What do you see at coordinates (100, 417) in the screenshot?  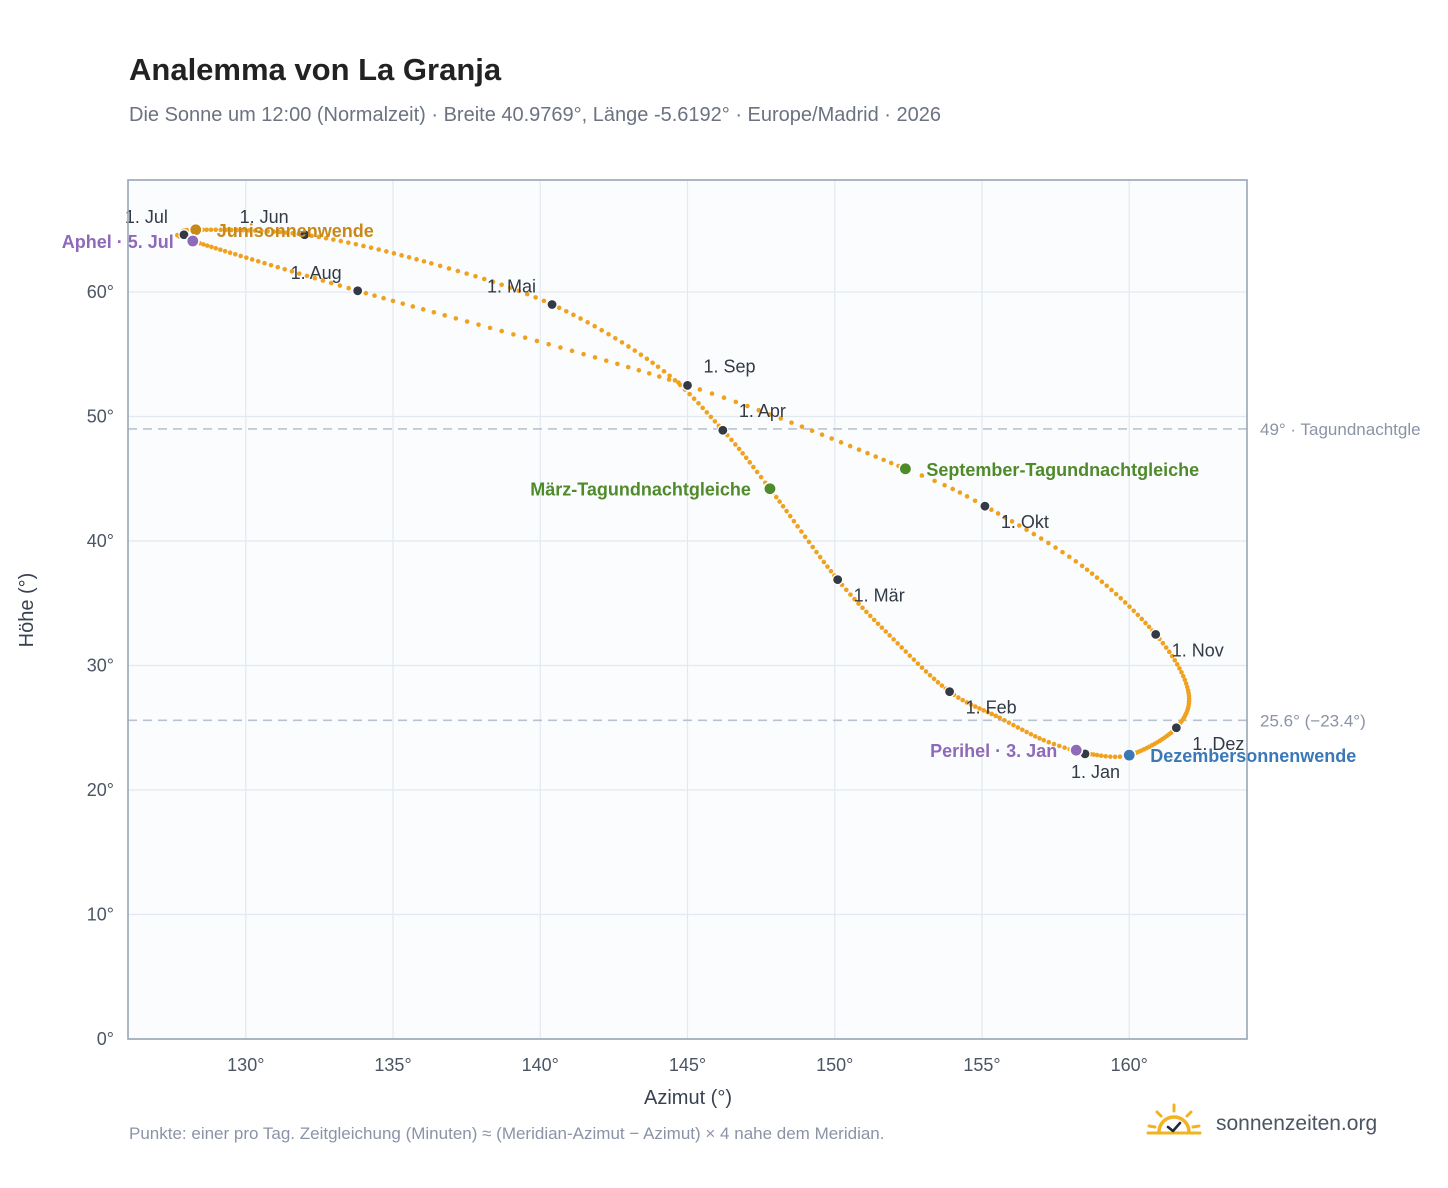 I see `y-tick-label: 50°` at bounding box center [100, 417].